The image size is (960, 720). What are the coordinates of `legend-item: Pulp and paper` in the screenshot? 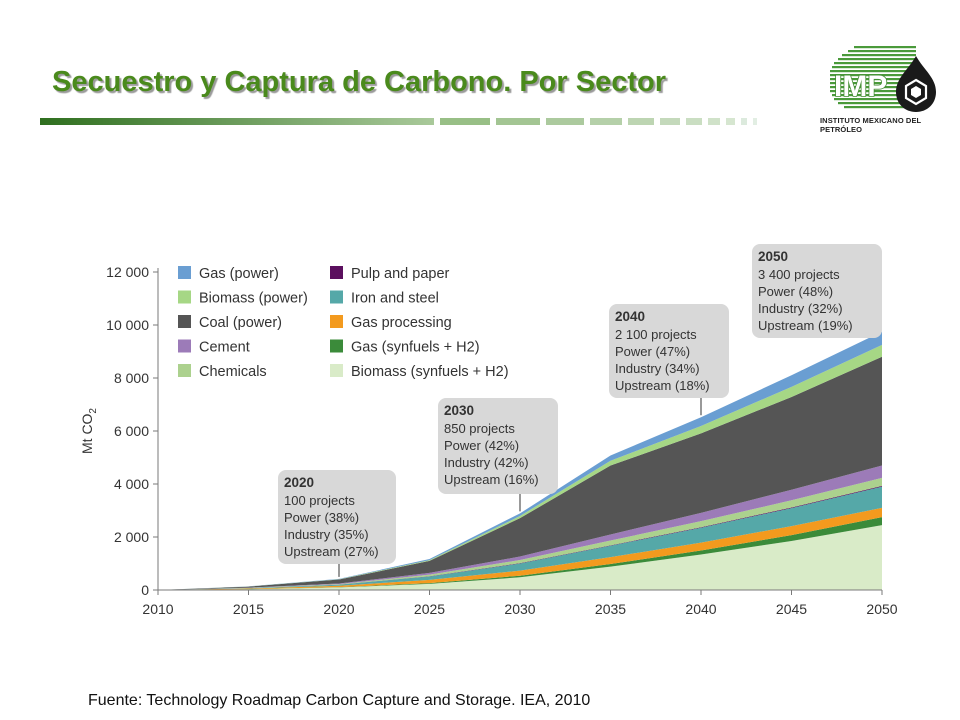 It's located at (390, 274).